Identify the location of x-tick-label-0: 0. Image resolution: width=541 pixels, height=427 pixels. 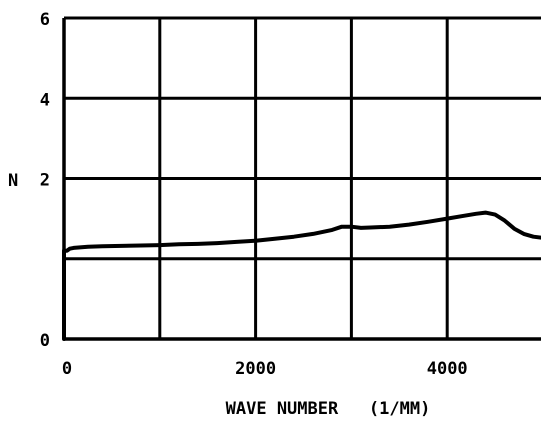
(67, 369).